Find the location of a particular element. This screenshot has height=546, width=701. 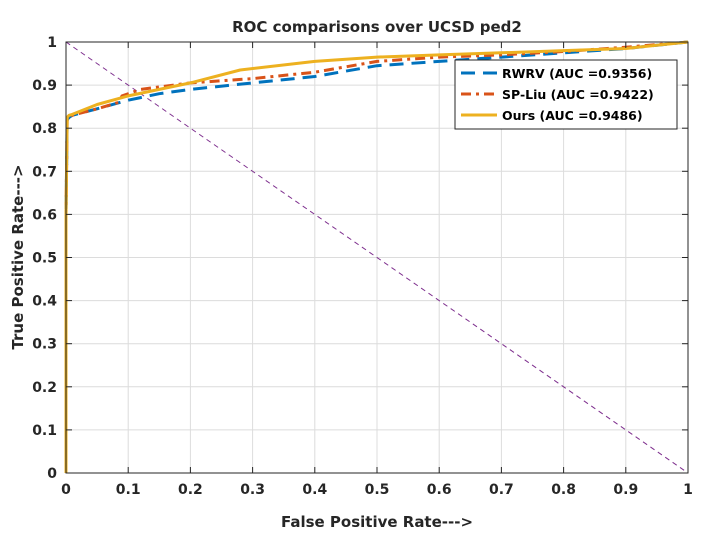

y-tick-label: 1 is located at coordinates (52, 43).